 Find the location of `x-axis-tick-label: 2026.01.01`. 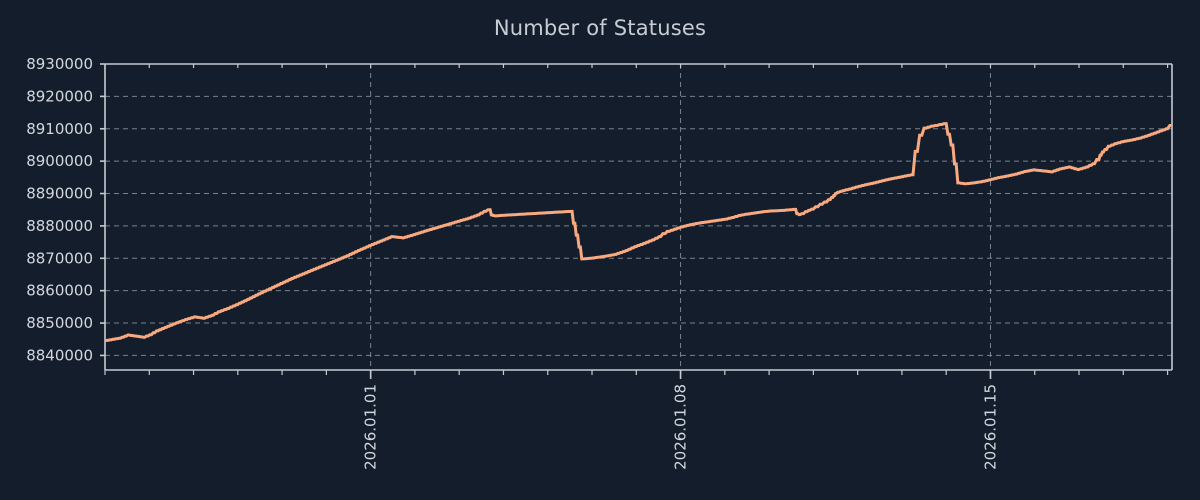

x-axis-tick-label: 2026.01.01 is located at coordinates (371, 427).